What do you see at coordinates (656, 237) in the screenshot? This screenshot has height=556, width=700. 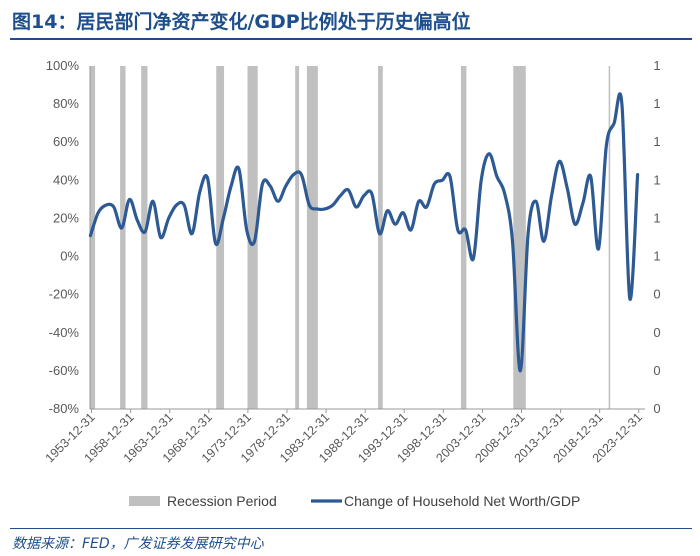 I see `right-axis-labels: 1 1 1 1 1 1 0 0 0 0` at bounding box center [656, 237].